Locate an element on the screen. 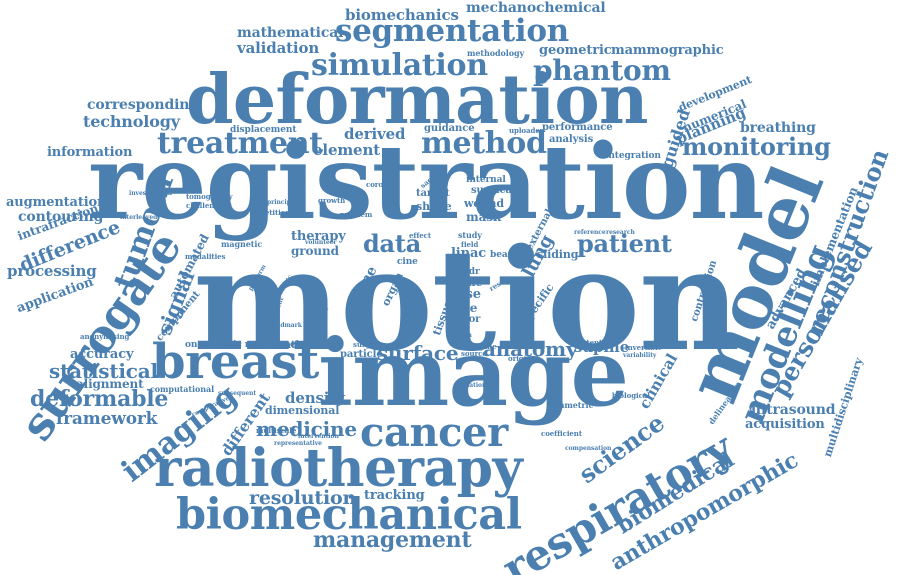  word-mathematical: mathematical is located at coordinates (290, 33).